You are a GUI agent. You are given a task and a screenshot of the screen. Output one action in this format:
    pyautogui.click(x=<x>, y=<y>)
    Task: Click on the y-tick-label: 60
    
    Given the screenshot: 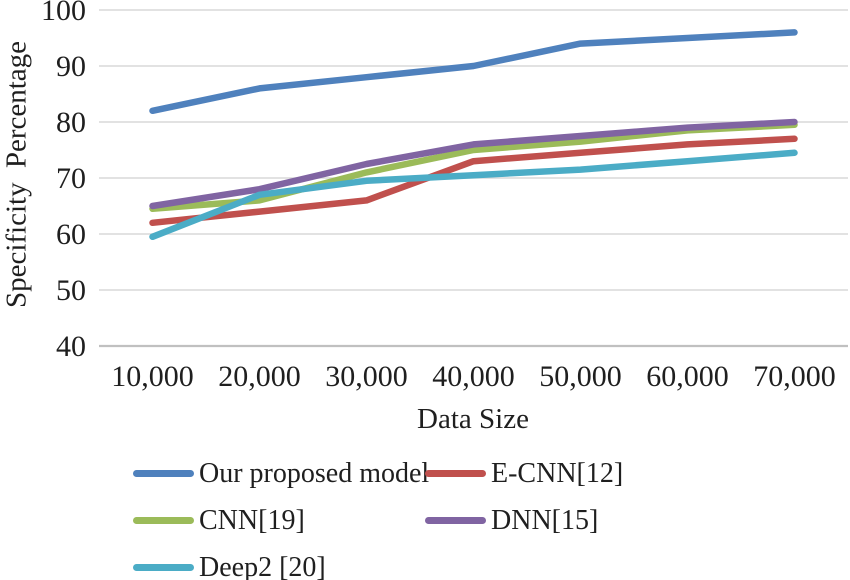 What is the action you would take?
    pyautogui.click(x=71, y=234)
    